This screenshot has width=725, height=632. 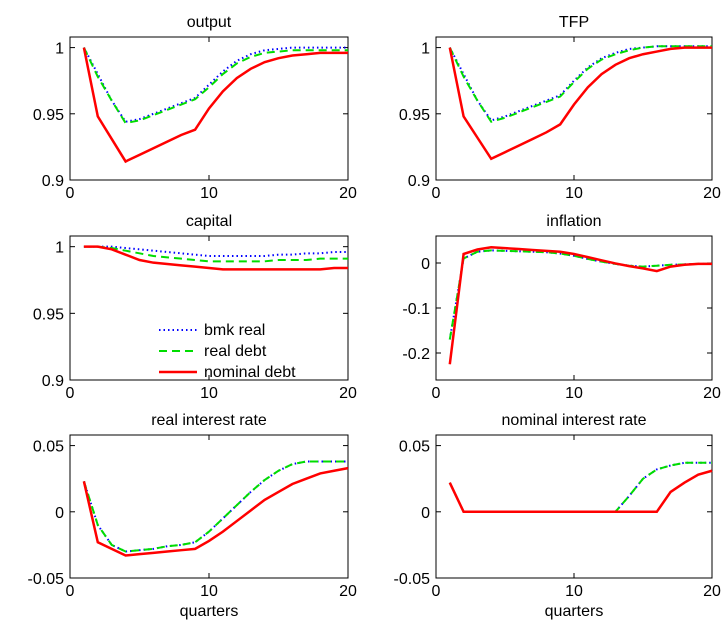 I want to click on panel-title: capital, so click(x=209, y=221).